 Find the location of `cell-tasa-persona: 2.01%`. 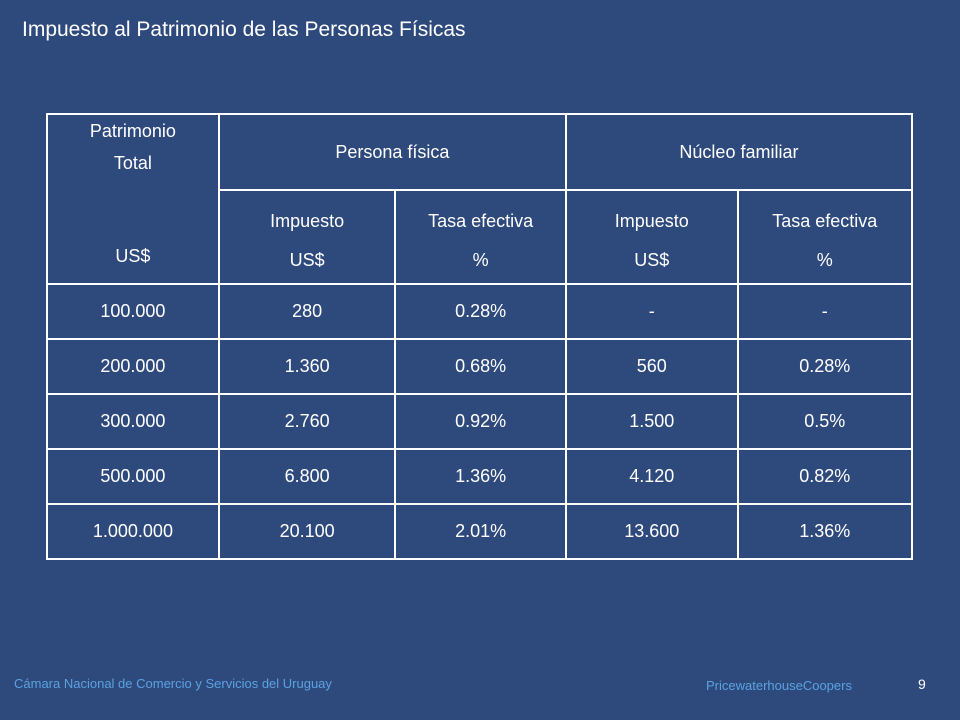

cell-tasa-persona: 2.01% is located at coordinates (480, 531).